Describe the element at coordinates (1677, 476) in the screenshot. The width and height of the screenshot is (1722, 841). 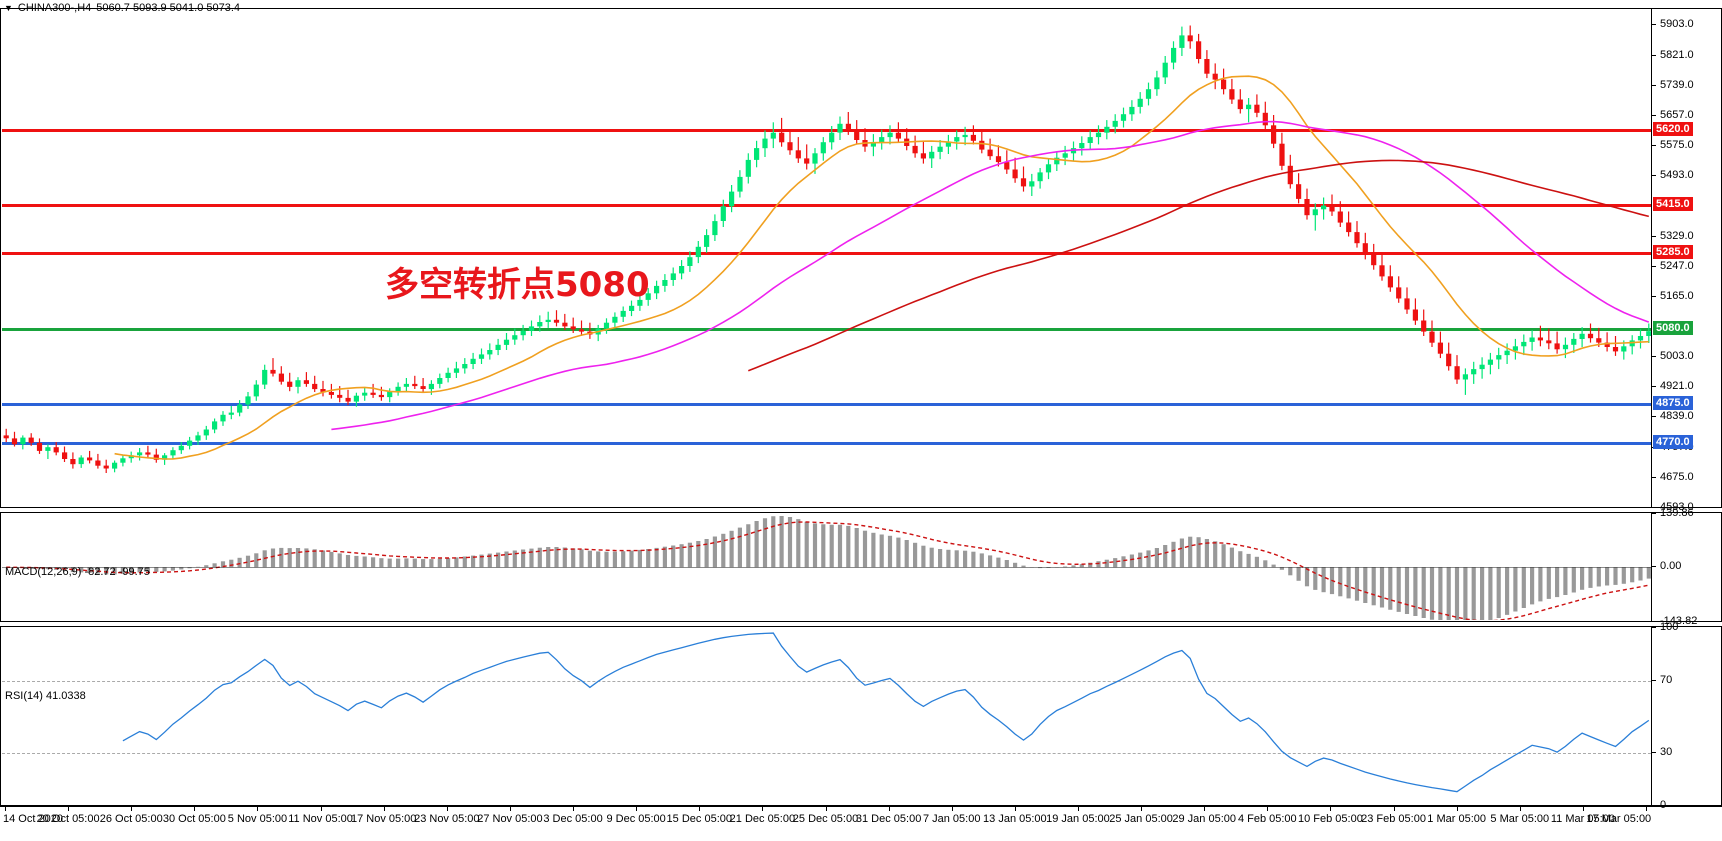
I see `price-axis-label: 4675.0` at that location.